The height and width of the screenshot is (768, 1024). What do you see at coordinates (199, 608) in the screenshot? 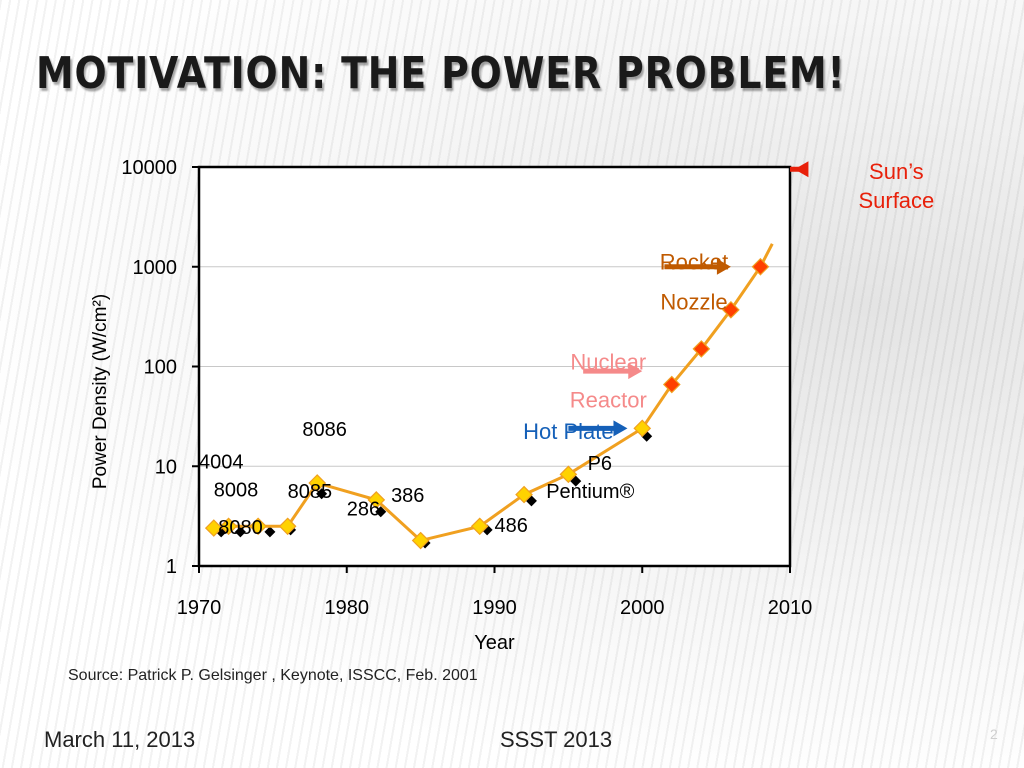
I see `x-tick-label: 1970` at bounding box center [199, 608].